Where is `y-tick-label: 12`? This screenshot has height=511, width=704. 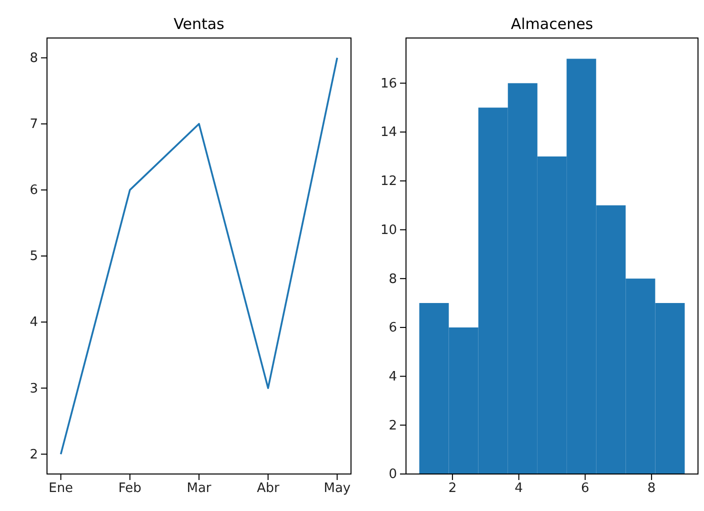 y-tick-label: 12 is located at coordinates (388, 182).